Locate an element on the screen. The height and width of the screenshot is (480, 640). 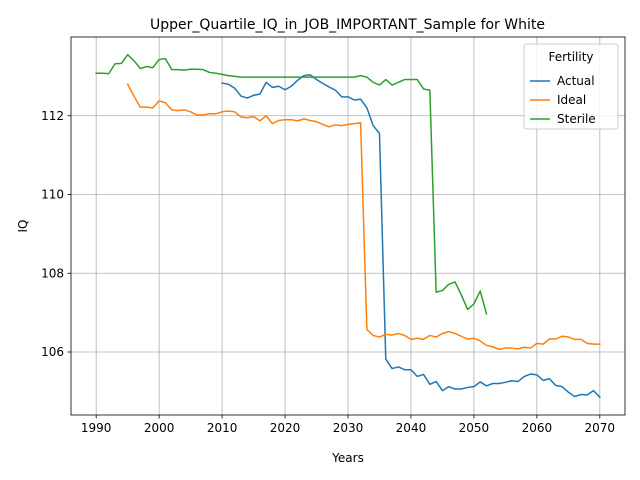
y-tick-label: 106 is located at coordinates (52, 352).